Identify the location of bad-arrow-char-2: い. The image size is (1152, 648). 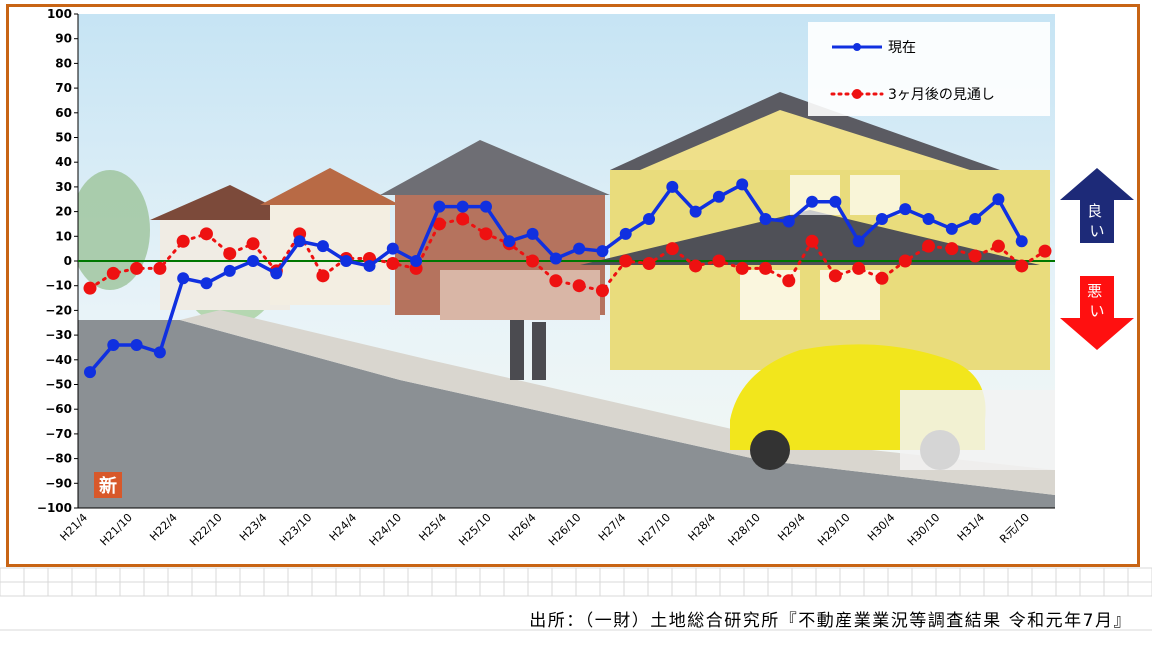
(1096, 311).